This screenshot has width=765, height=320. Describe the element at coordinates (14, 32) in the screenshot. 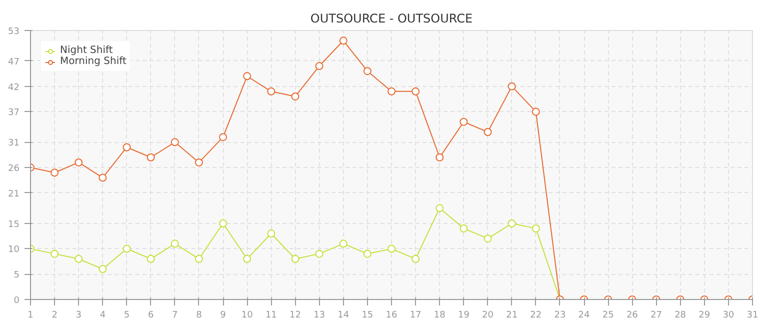

I see `y-tick-label: 53` at that location.